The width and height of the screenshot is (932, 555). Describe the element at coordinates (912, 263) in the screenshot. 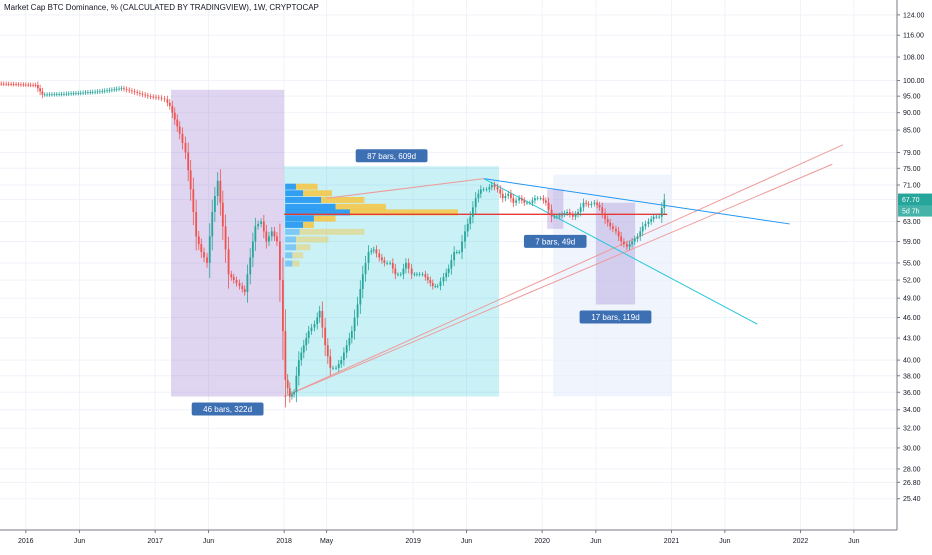

I see `y-tick-label-13: 55.00` at that location.